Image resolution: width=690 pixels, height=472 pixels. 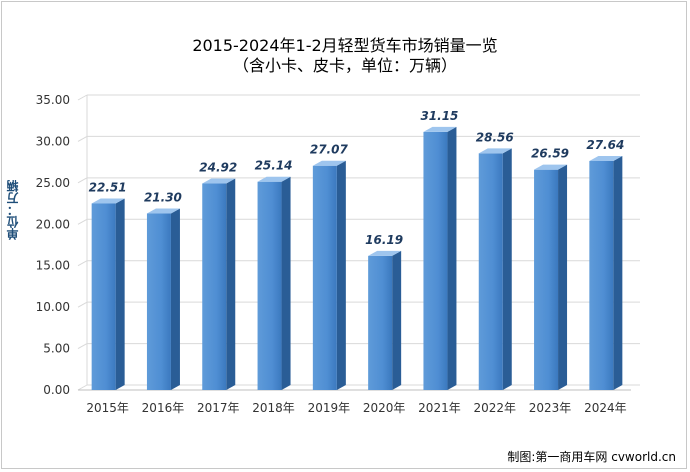 I want to click on x-tick-label: 2017年, so click(x=218, y=408).